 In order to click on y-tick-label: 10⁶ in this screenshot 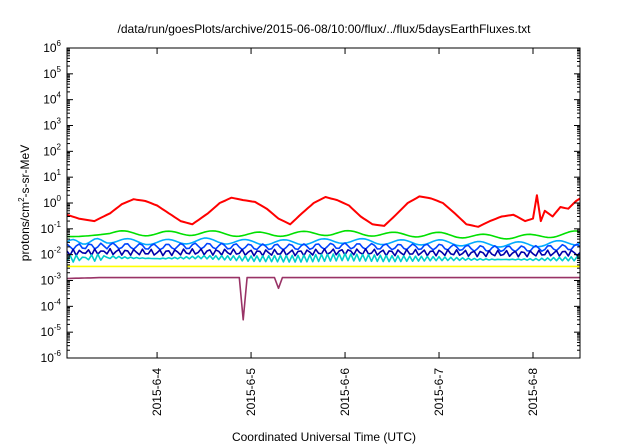, I will do `click(52, 47)`.